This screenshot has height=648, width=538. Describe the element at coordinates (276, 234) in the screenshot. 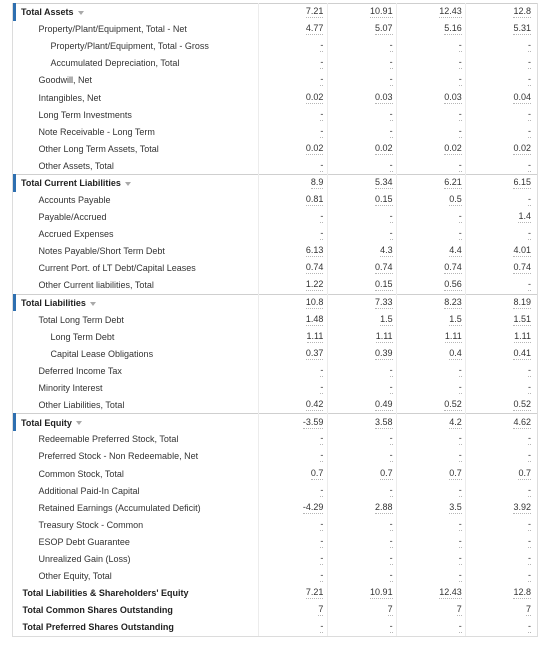

I see `table-row: Accrued Expenses - - - -` at that location.